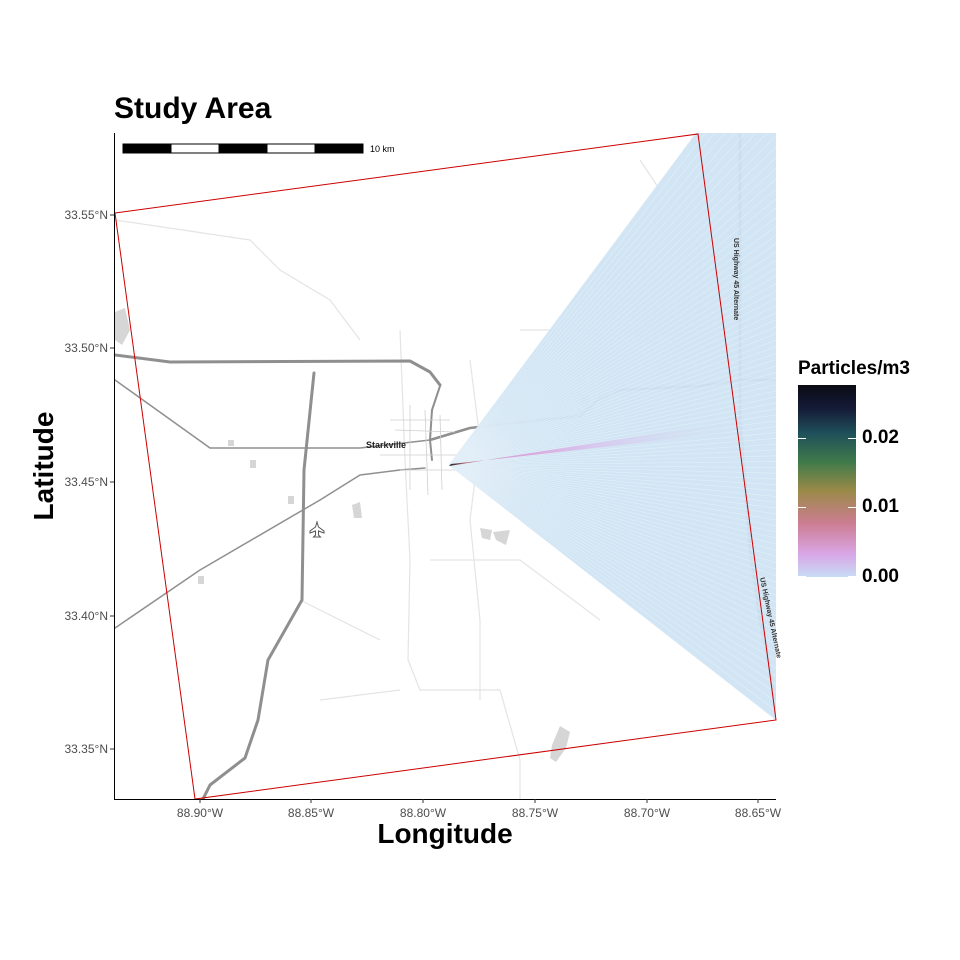  I want to click on x-tick-label: 88.75°W, so click(535, 813).